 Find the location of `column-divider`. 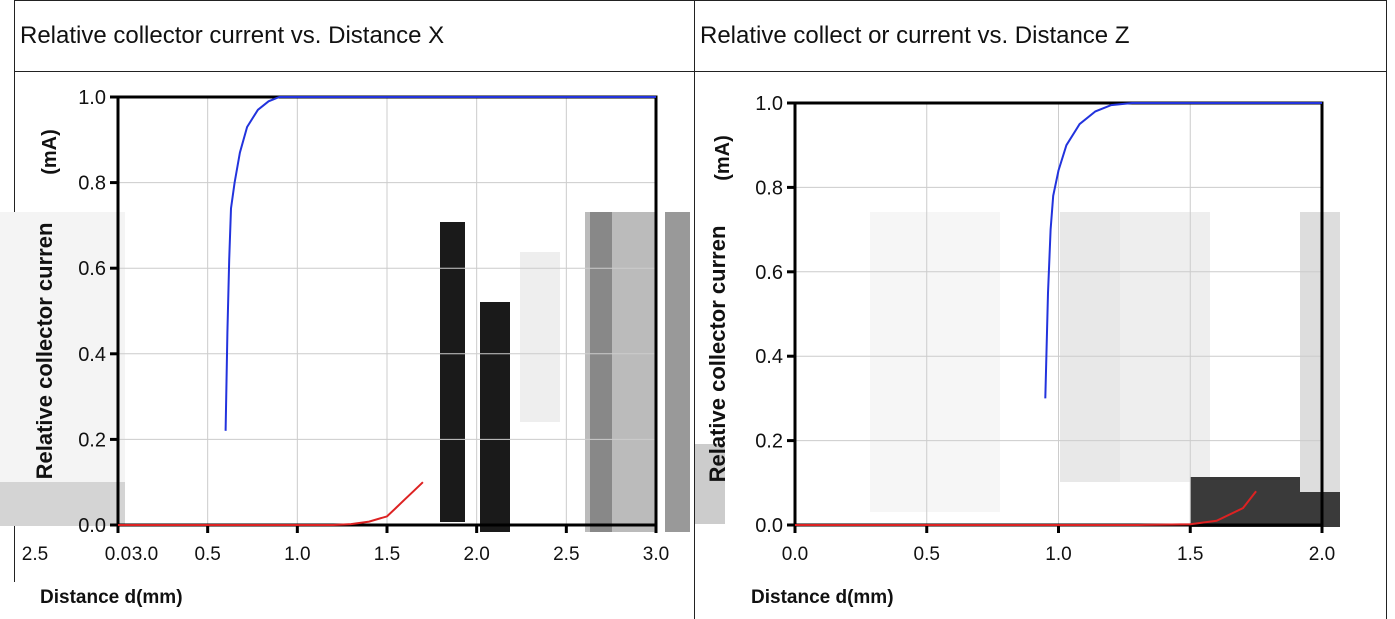

column-divider is located at coordinates (694, 309).